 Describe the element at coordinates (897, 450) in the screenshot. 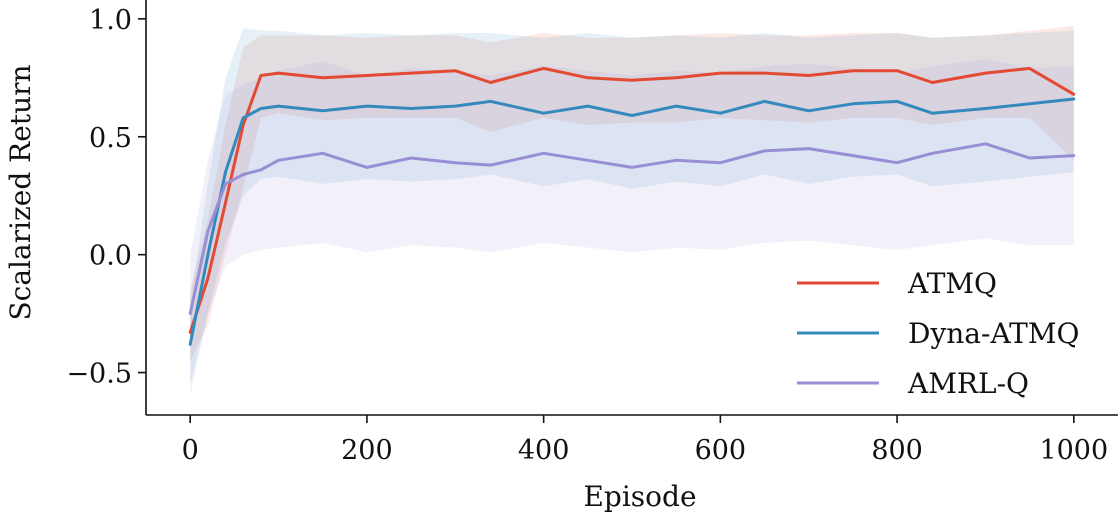

I see `x-tick-label: 800` at that location.